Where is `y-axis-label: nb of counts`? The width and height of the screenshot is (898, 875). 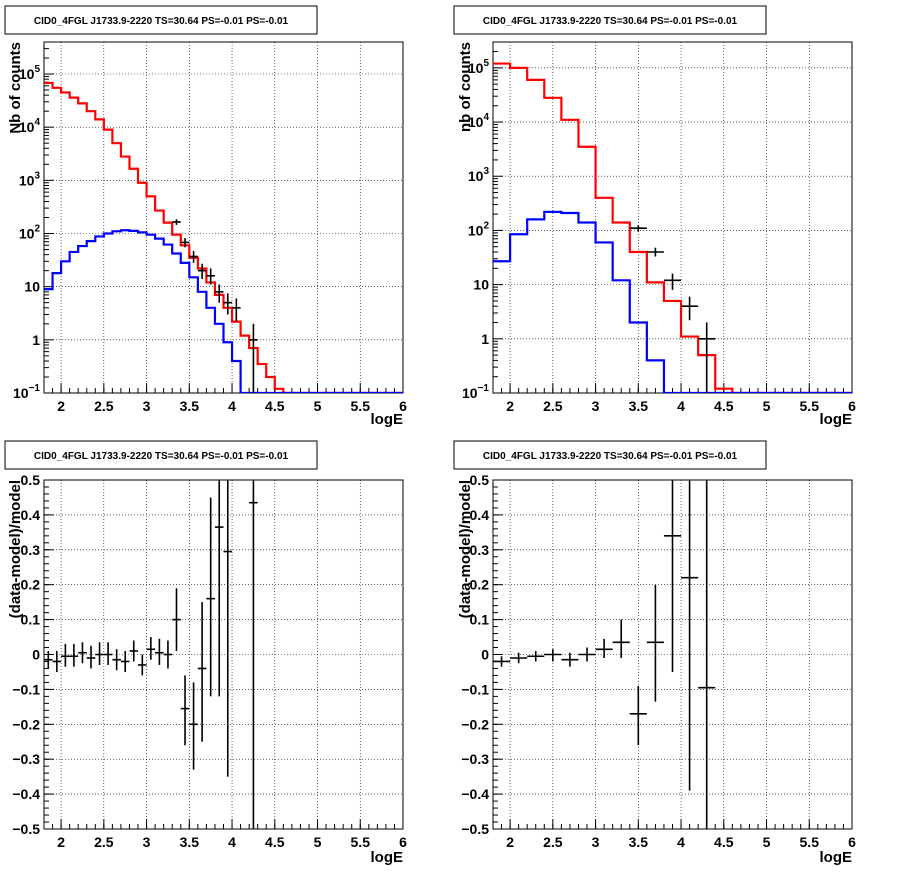
y-axis-label: nb of counts is located at coordinates (465, 87).